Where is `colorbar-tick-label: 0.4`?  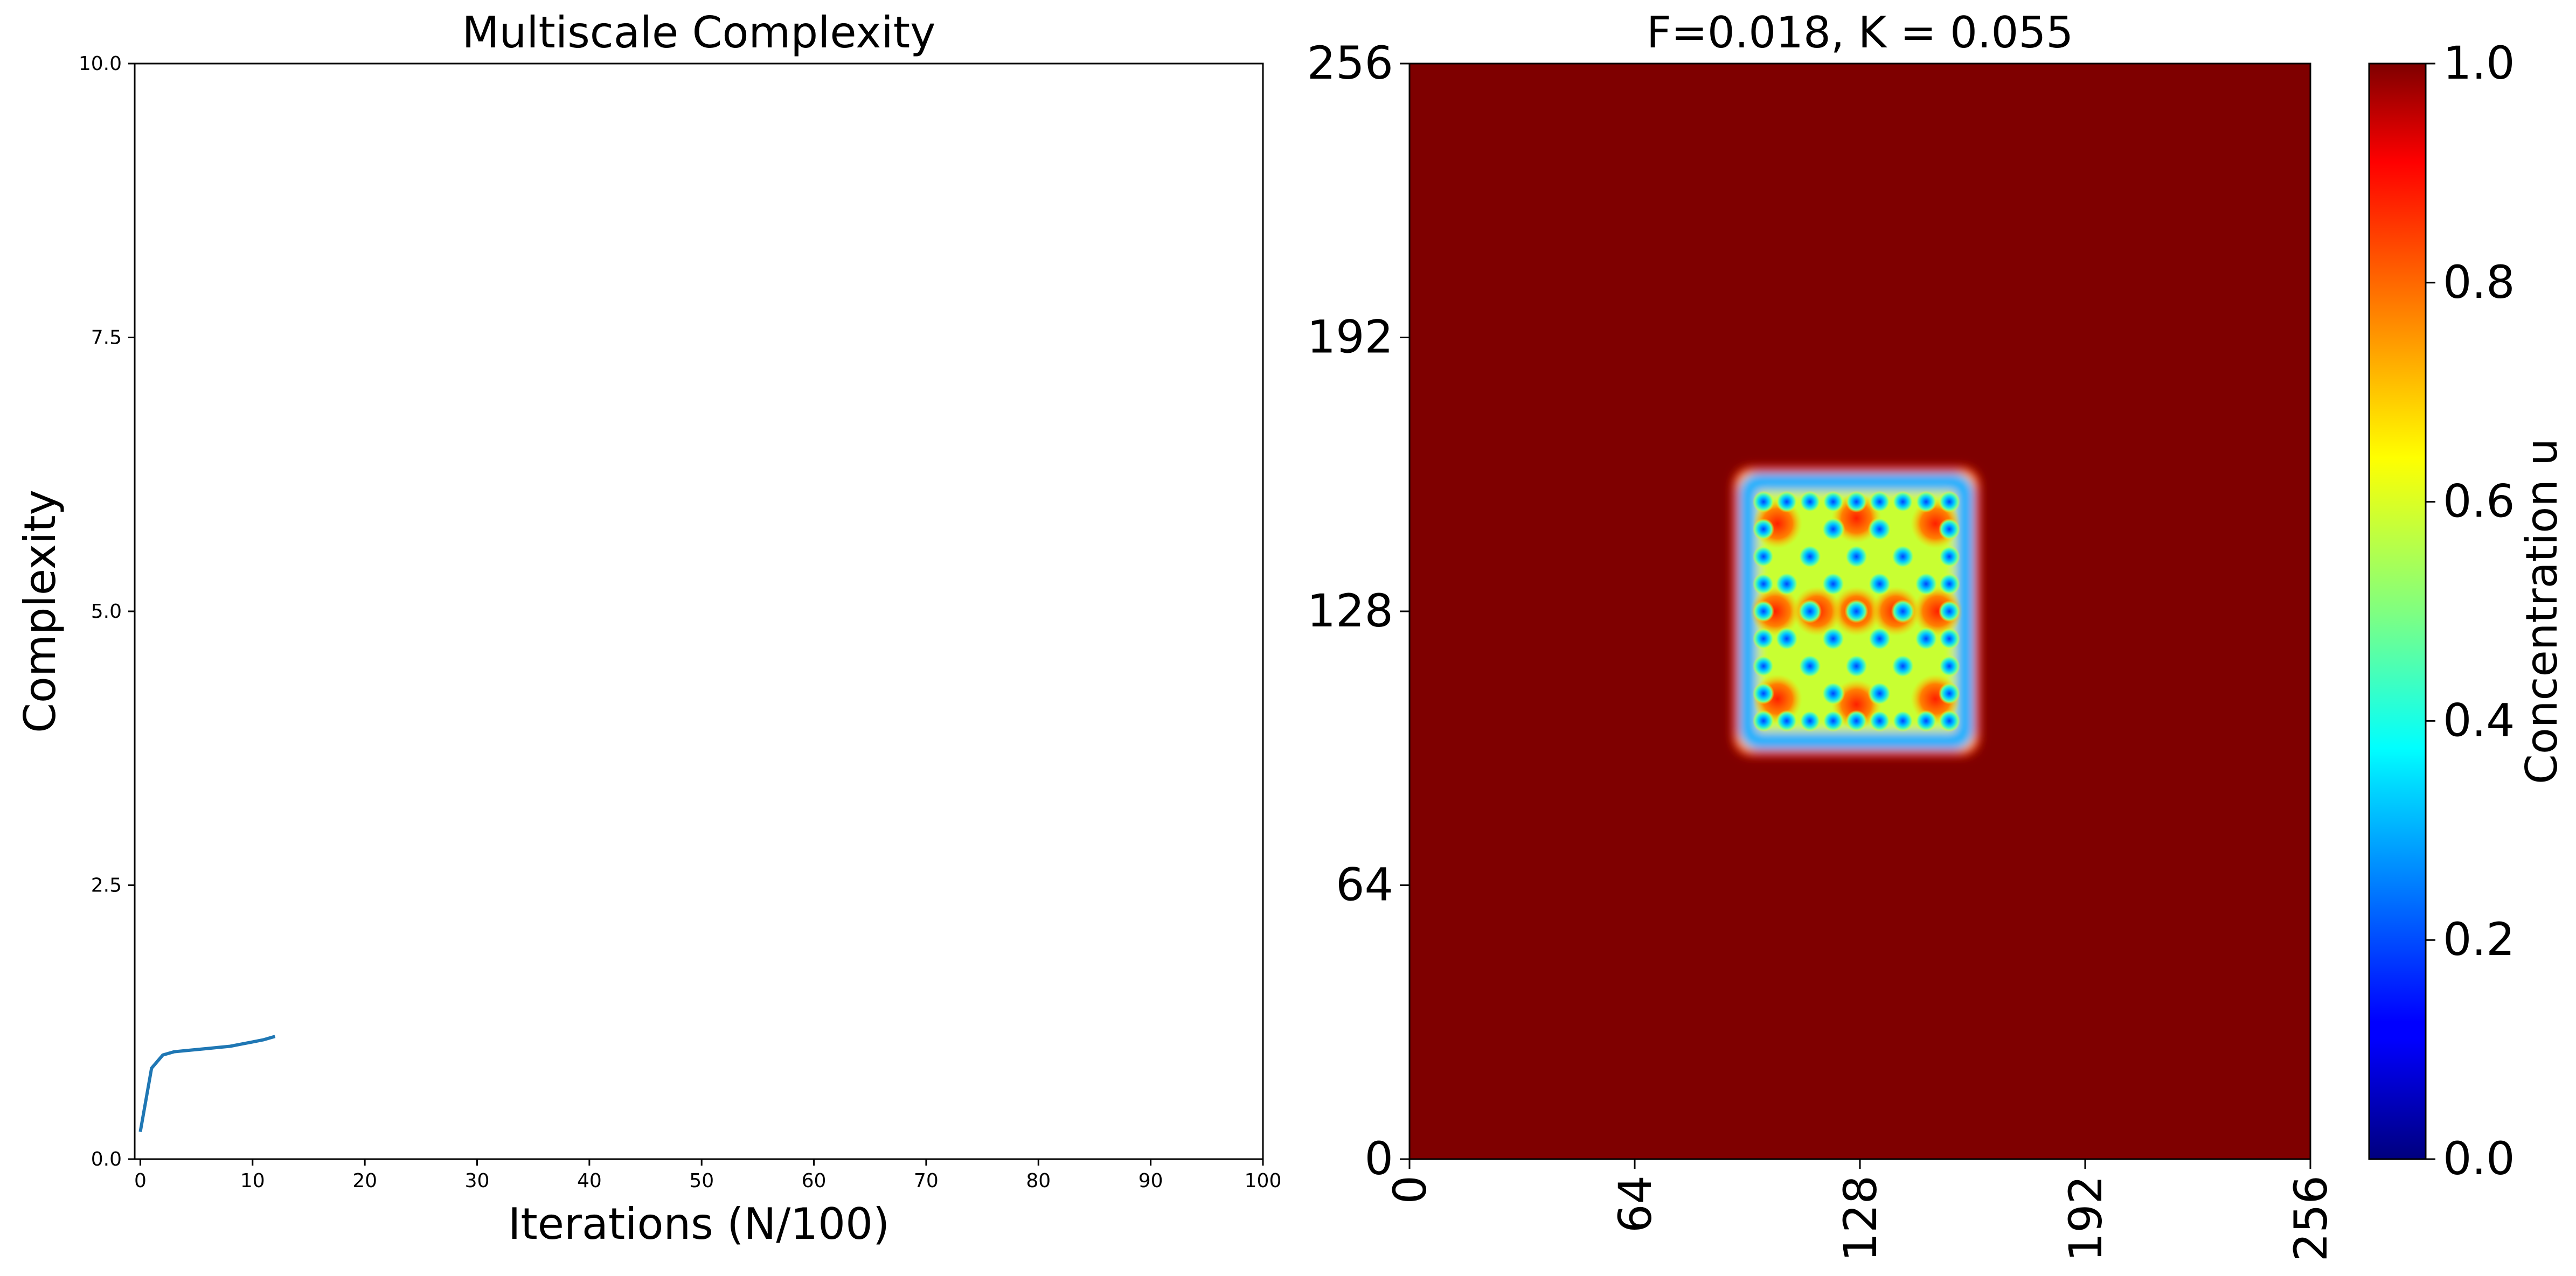 colorbar-tick-label: 0.4 is located at coordinates (2479, 720).